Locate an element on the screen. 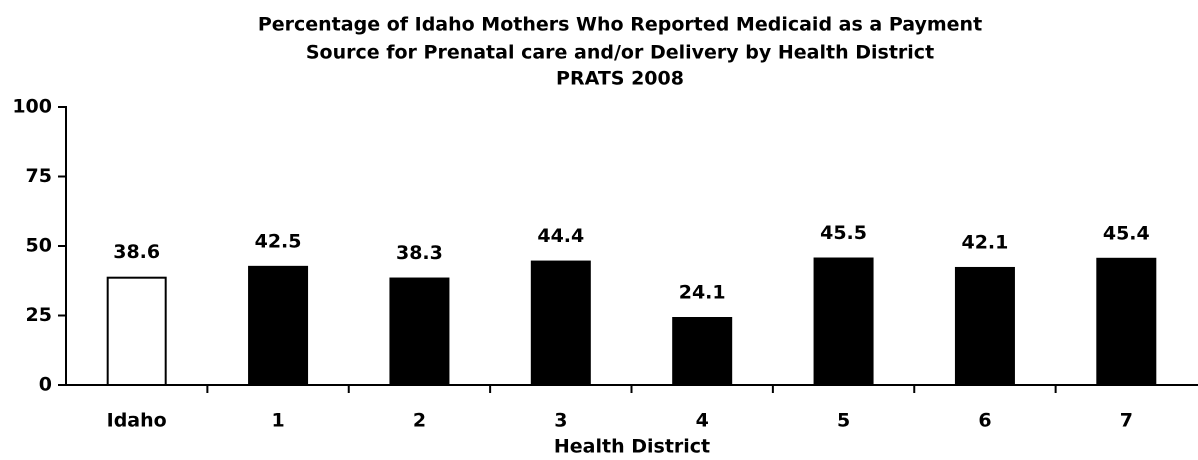 This screenshot has width=1198, height=460. x-tick-label: 7 is located at coordinates (1126, 421).